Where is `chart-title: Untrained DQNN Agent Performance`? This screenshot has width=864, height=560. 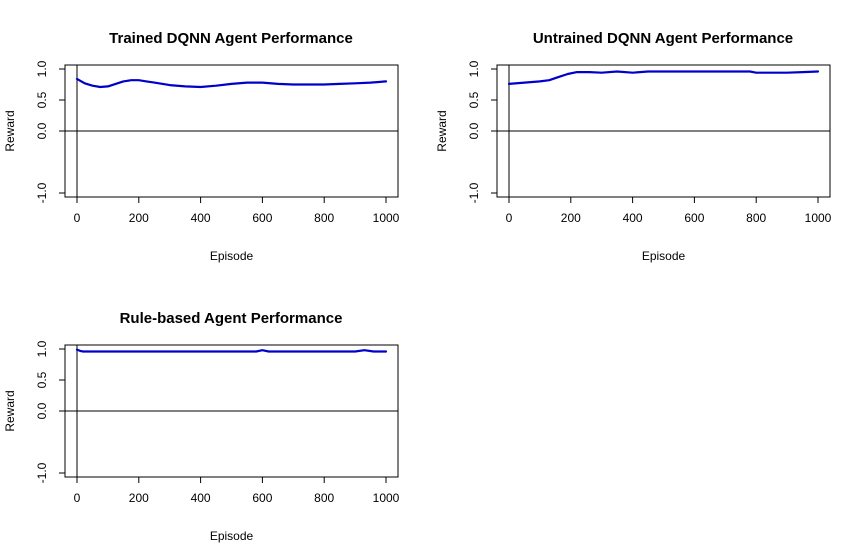 chart-title: Untrained DQNN Agent Performance is located at coordinates (663, 38).